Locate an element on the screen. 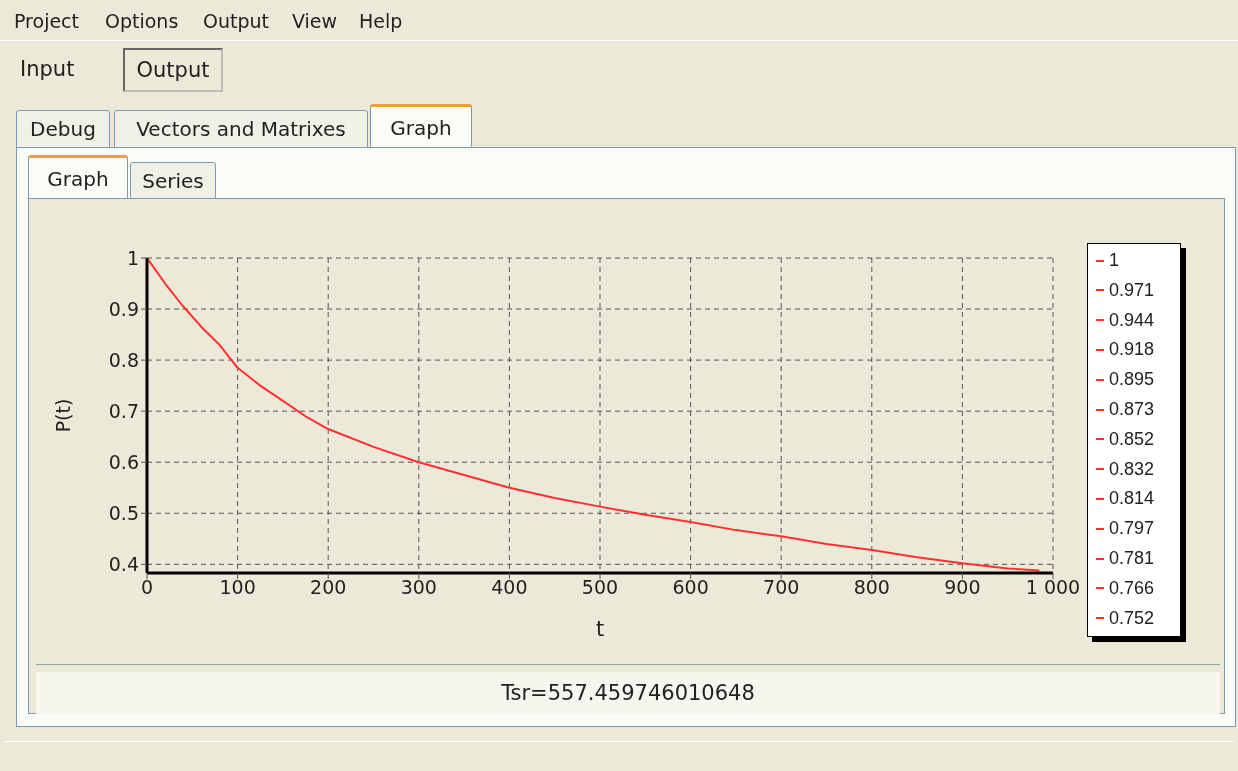 The width and height of the screenshot is (1238, 771). y-tick-label: 0.4 is located at coordinates (123, 564).